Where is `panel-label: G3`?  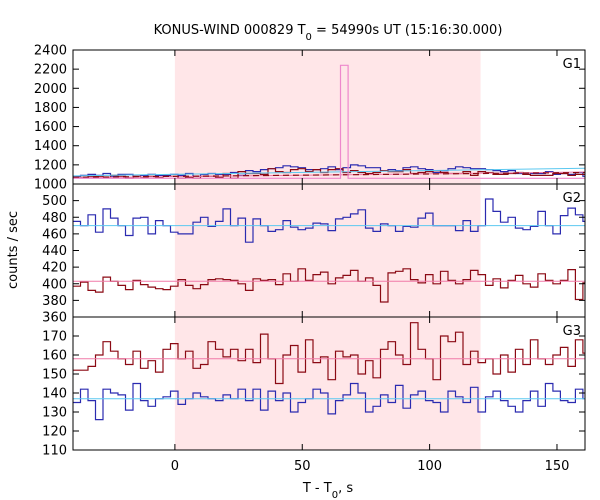 panel-label: G3 is located at coordinates (572, 331).